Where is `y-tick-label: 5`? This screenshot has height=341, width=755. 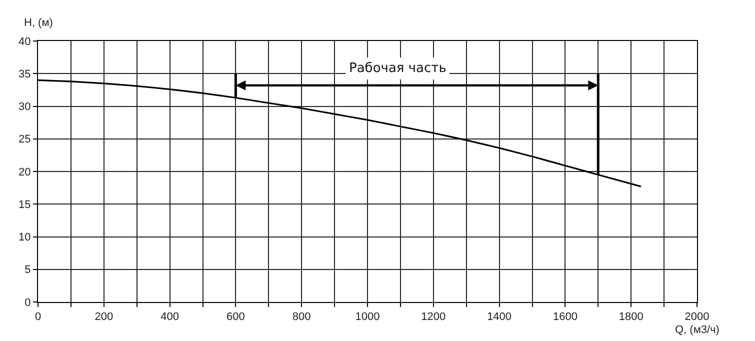
y-tick-label: 5 is located at coordinates (27, 270).